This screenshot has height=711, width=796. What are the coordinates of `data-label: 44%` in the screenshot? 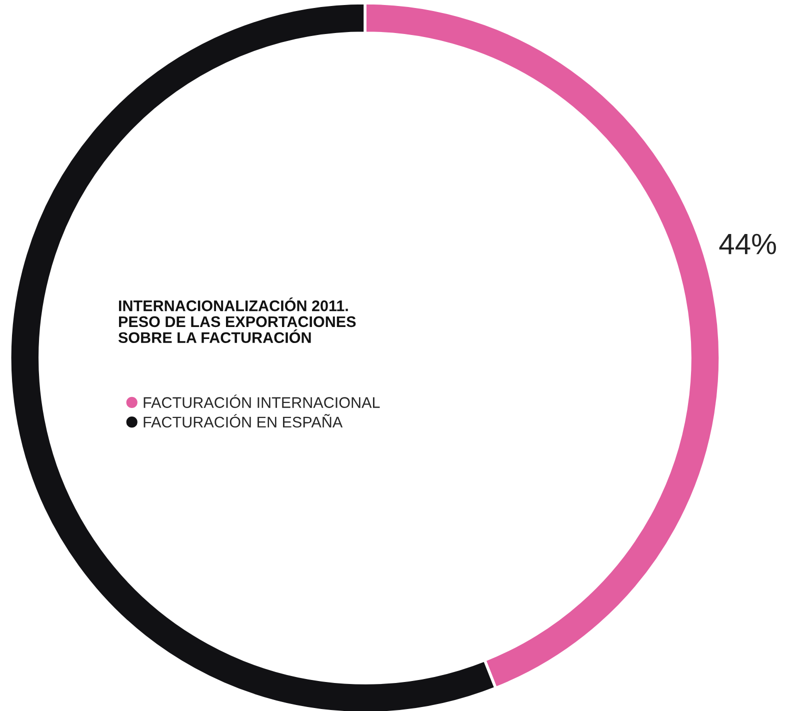 It's located at (747, 244).